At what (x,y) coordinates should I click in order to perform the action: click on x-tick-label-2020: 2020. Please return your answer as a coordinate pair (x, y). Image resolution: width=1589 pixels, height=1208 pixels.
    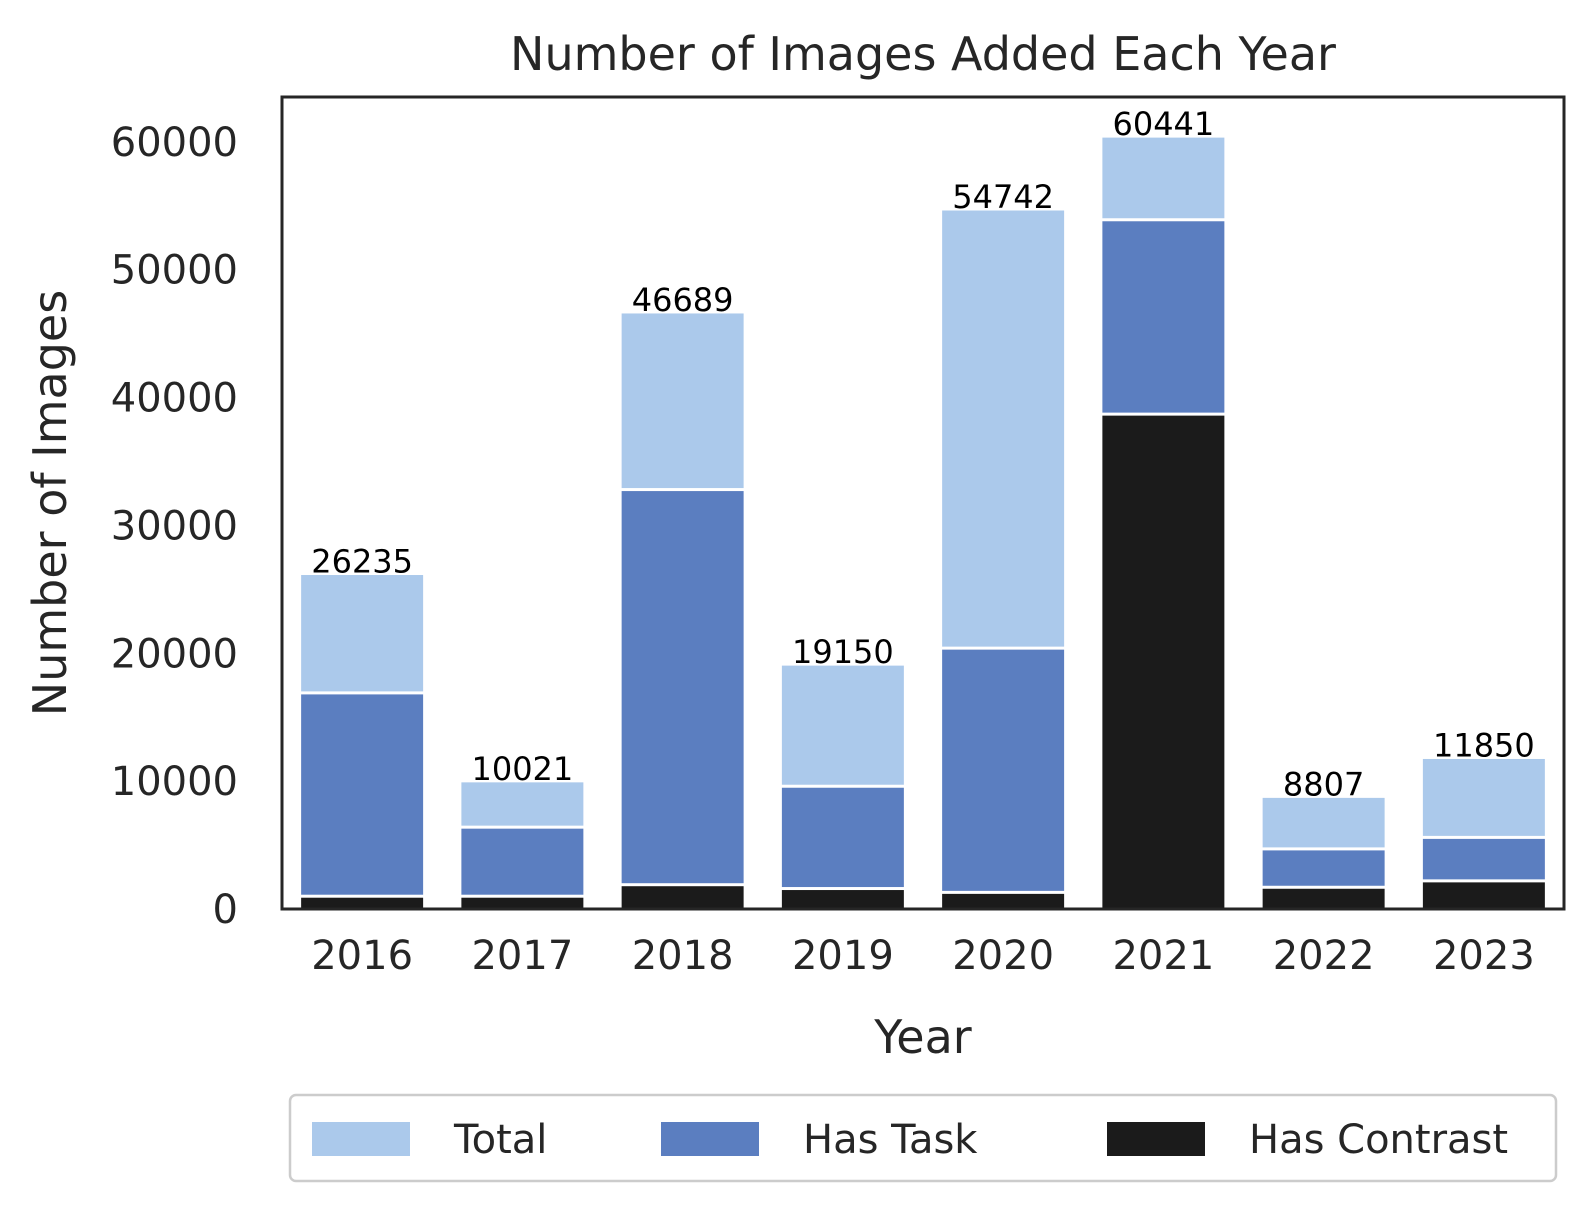
    Looking at the image, I should click on (1003, 956).